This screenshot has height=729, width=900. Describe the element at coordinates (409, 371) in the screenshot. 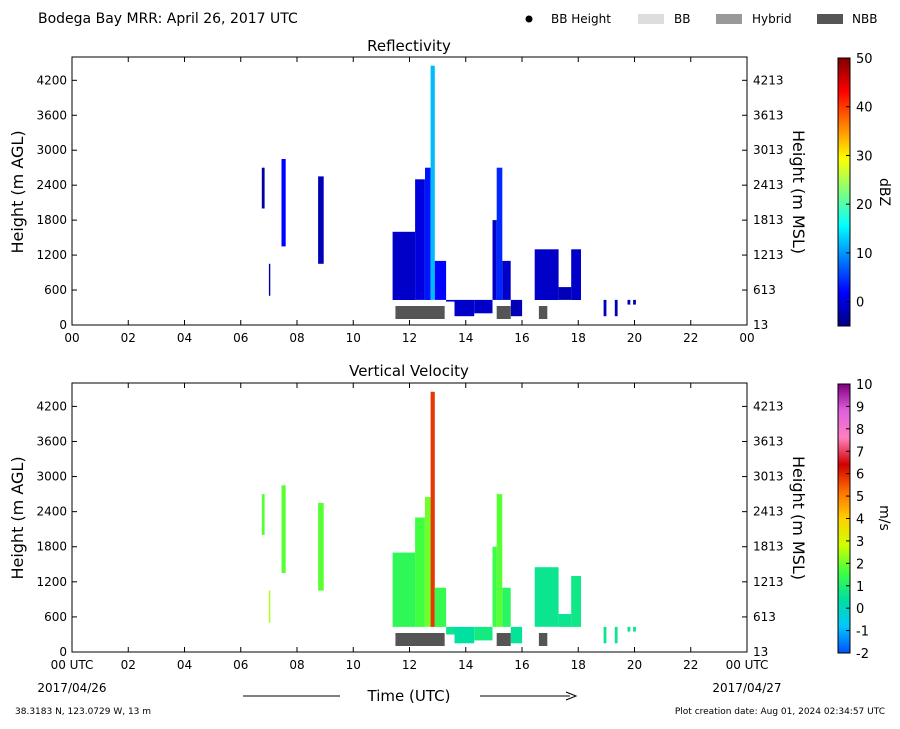

I see `panel-title: Vertical Velocity` at that location.